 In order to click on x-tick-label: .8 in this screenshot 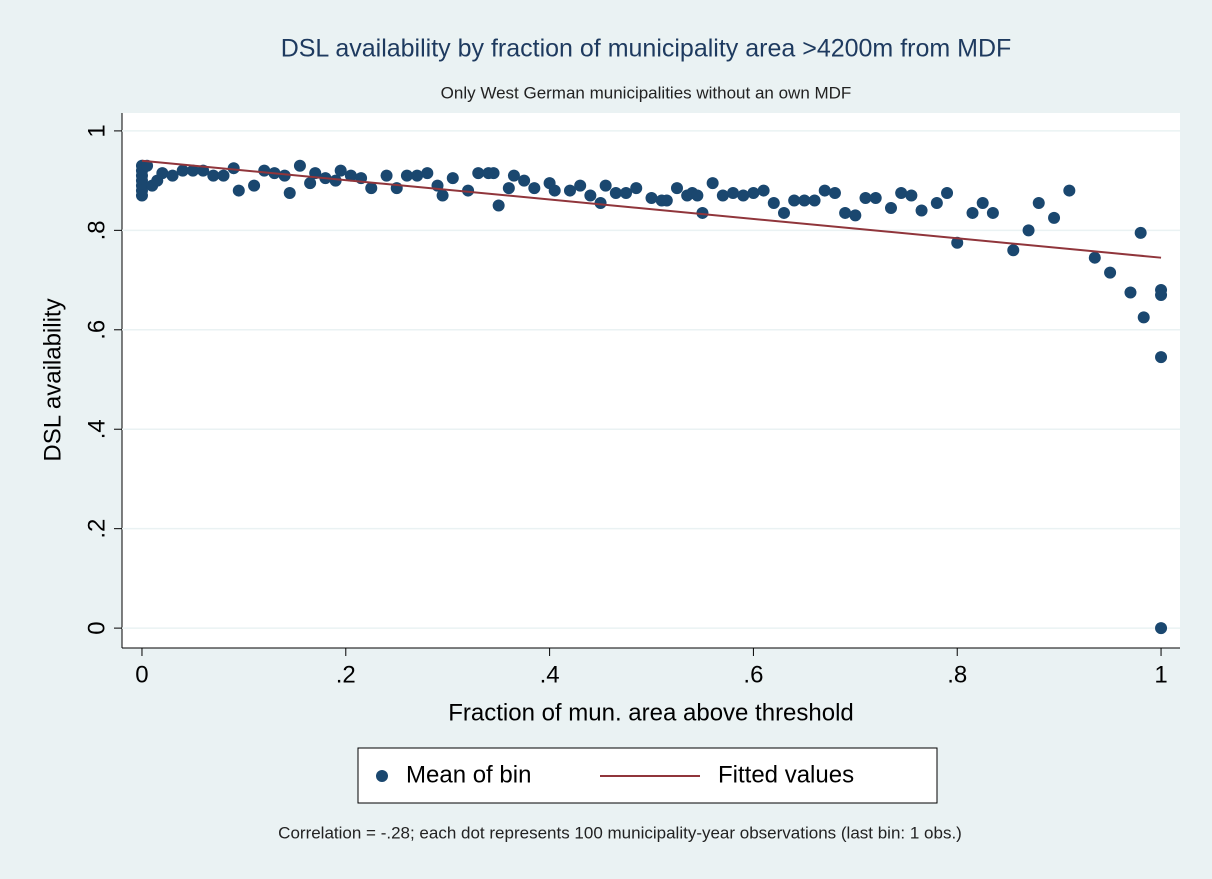, I will do `click(957, 674)`.